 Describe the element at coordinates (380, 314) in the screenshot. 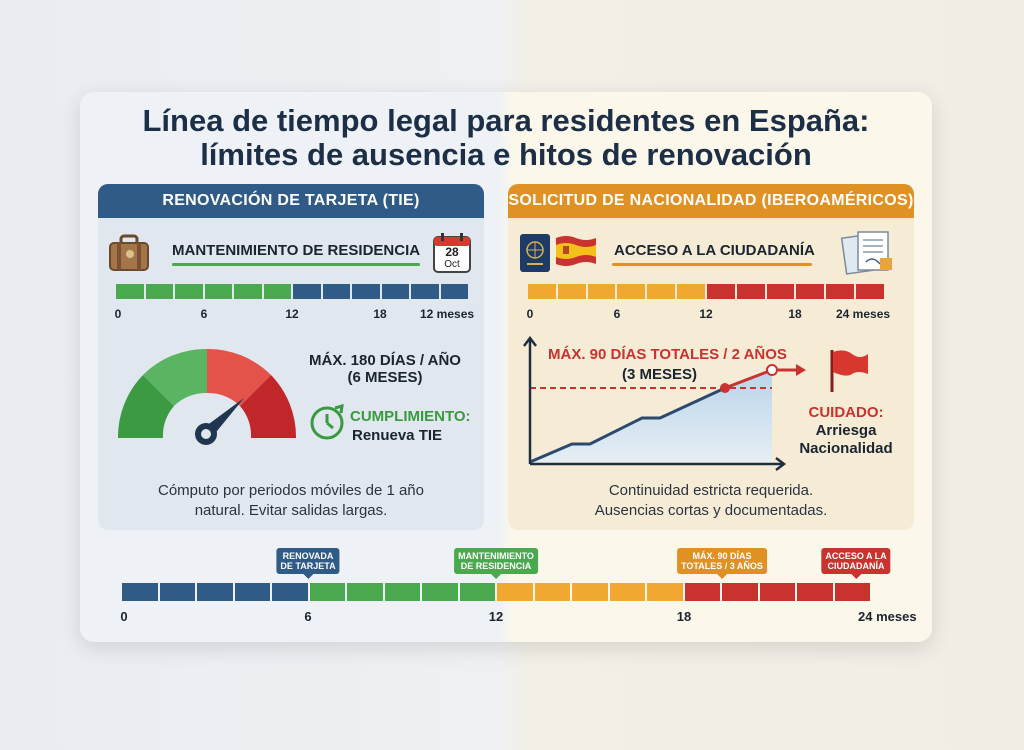

I see `left-tick-18: 18` at that location.